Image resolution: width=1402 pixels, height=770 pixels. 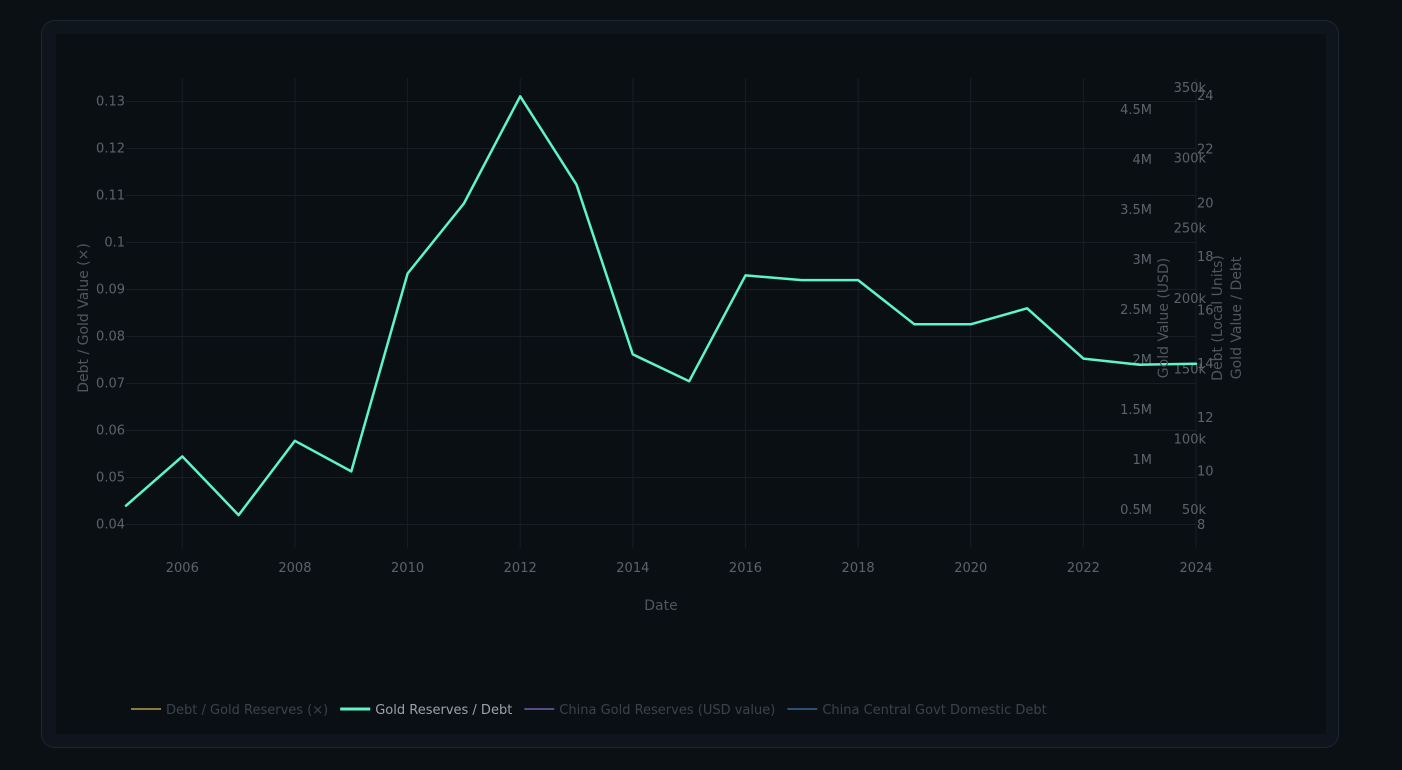 What do you see at coordinates (1218, 318) in the screenshot?
I see `y-axis-title-right-debt: Debt (Local Units)` at bounding box center [1218, 318].